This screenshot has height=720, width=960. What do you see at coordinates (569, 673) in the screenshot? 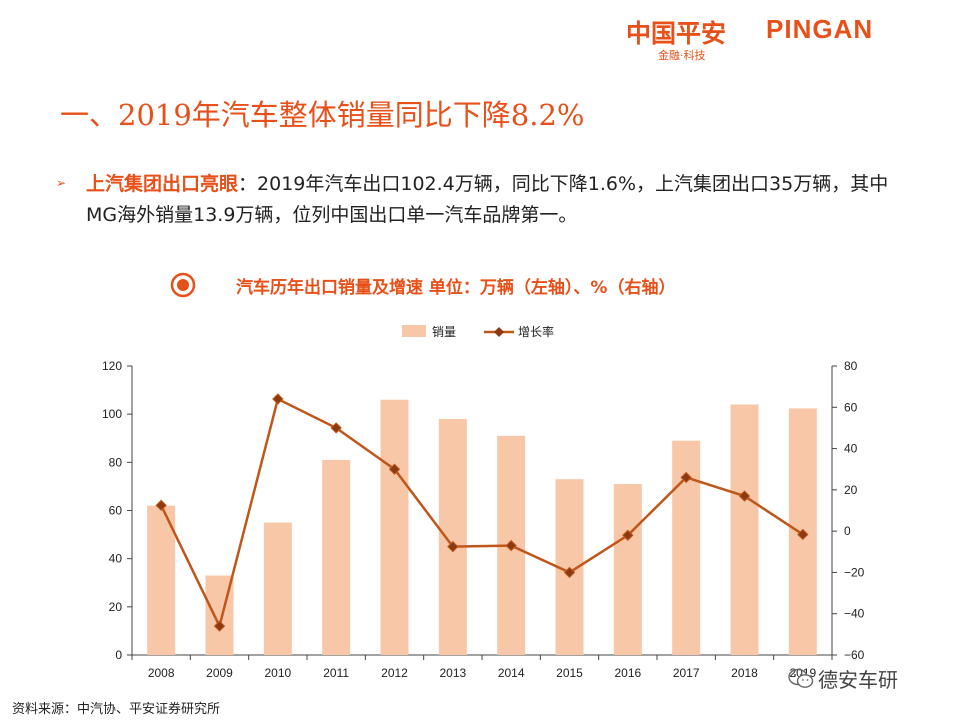
I see `x-tick-label: 2015` at bounding box center [569, 673].